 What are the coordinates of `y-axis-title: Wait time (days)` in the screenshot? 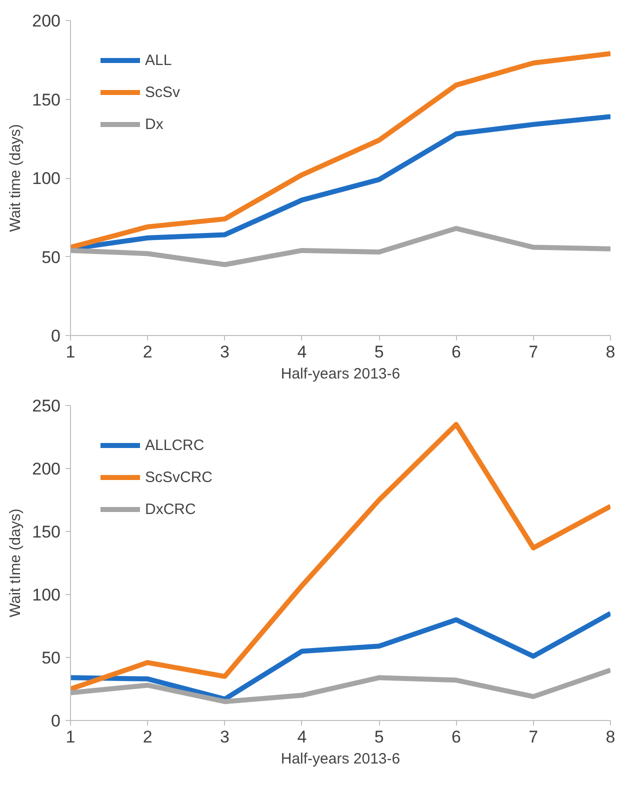 It's located at (15, 178).